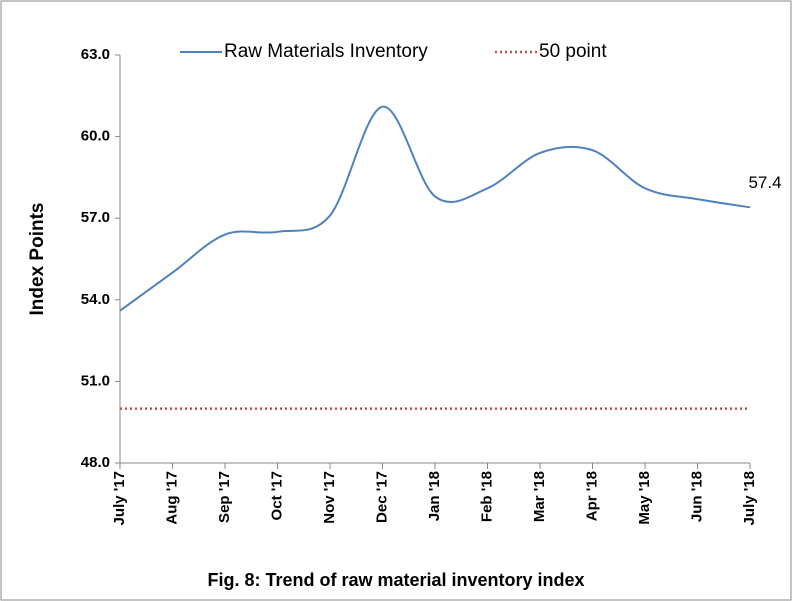  I want to click on x-tick-label: Jan '18, so click(434, 496).